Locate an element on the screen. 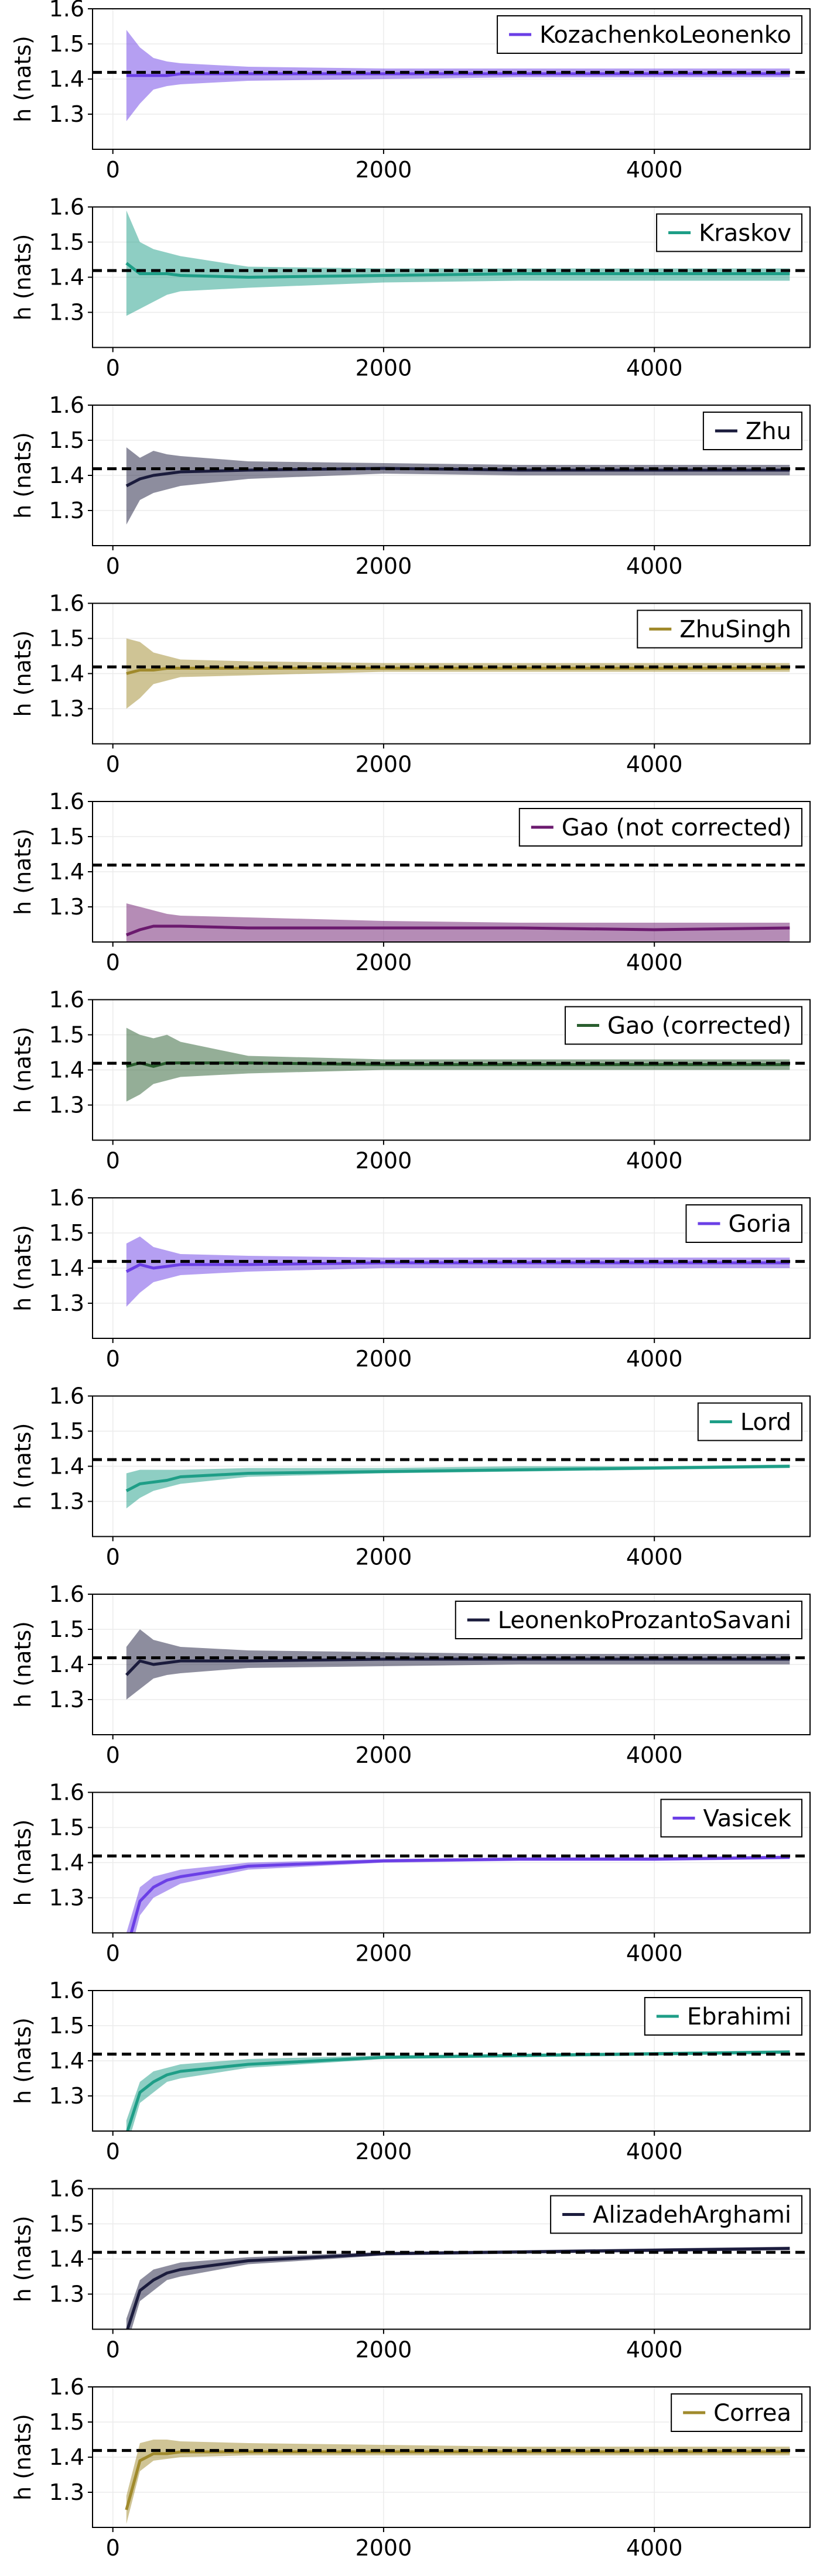  legend: Lord is located at coordinates (749, 1421).